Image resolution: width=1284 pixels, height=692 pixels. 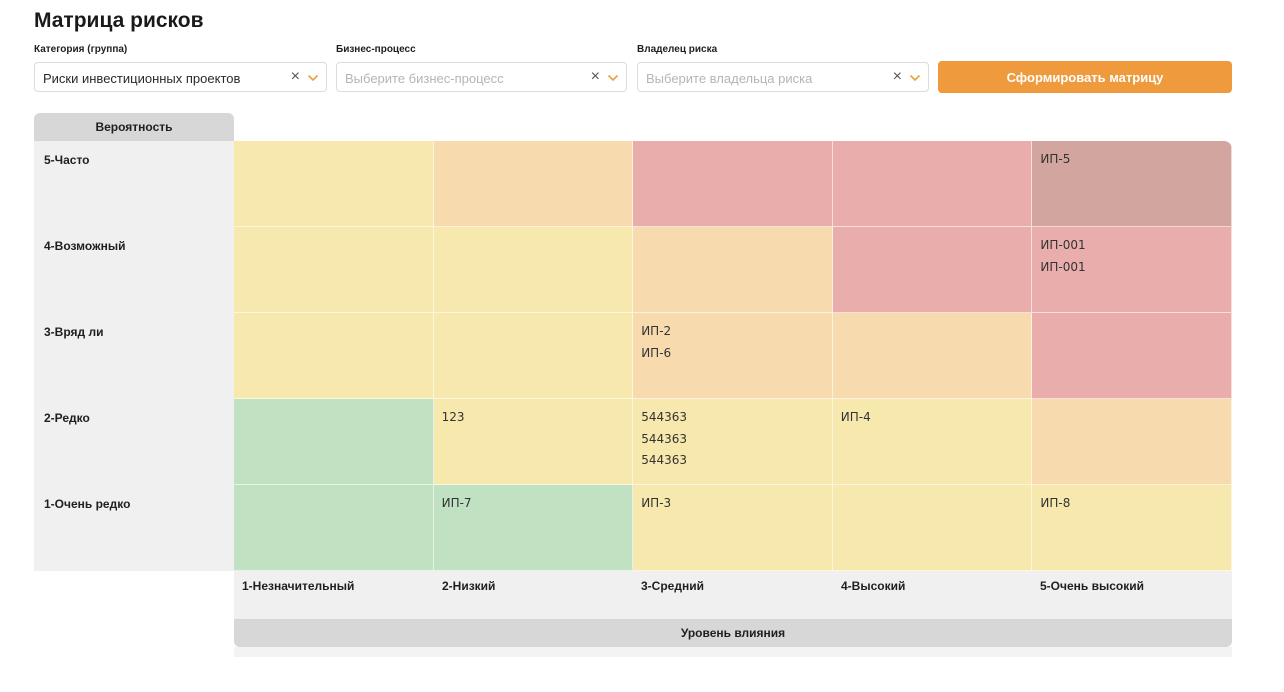 What do you see at coordinates (1092, 586) in the screenshot?
I see `col-label-5: 5-Очень высокий` at bounding box center [1092, 586].